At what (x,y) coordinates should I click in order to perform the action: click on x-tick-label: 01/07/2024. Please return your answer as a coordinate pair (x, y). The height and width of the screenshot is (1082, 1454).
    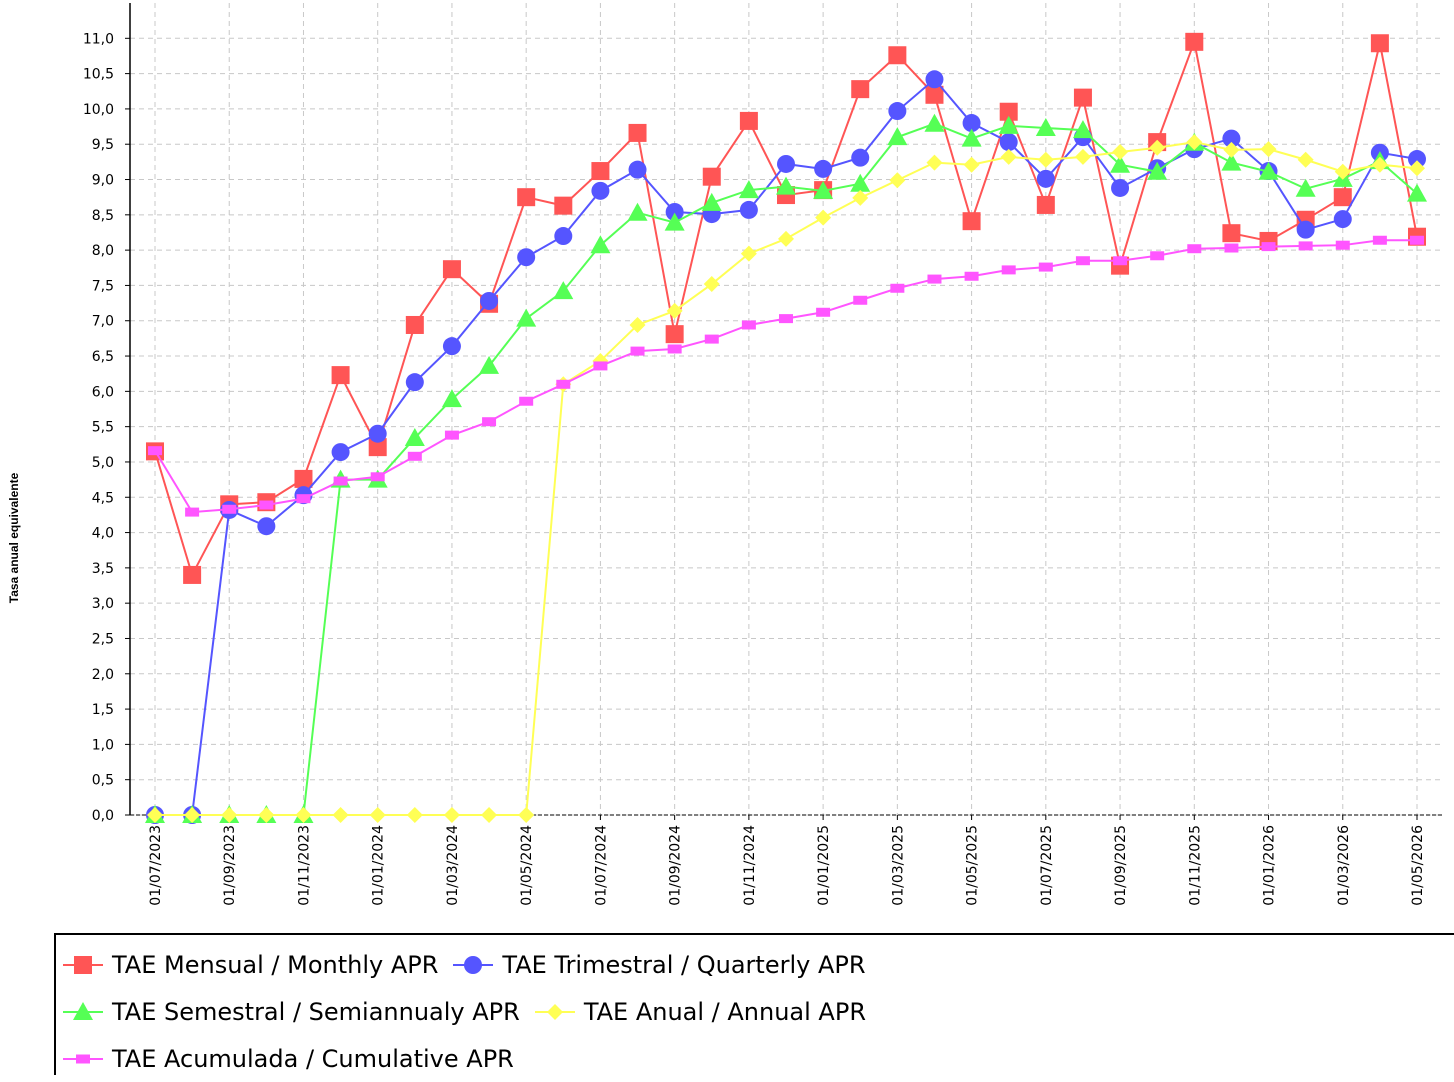
    Looking at the image, I should click on (601, 865).